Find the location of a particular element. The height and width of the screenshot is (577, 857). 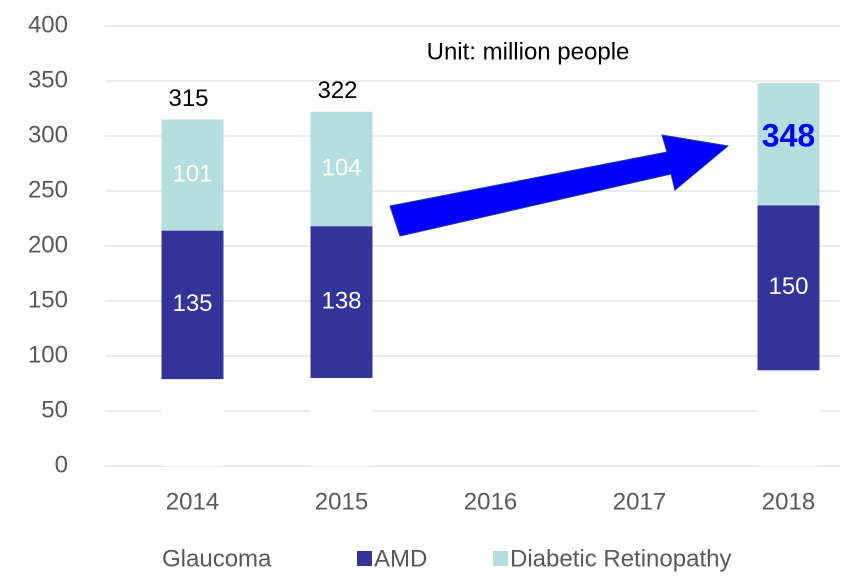

value-label: 101 is located at coordinates (192, 173).